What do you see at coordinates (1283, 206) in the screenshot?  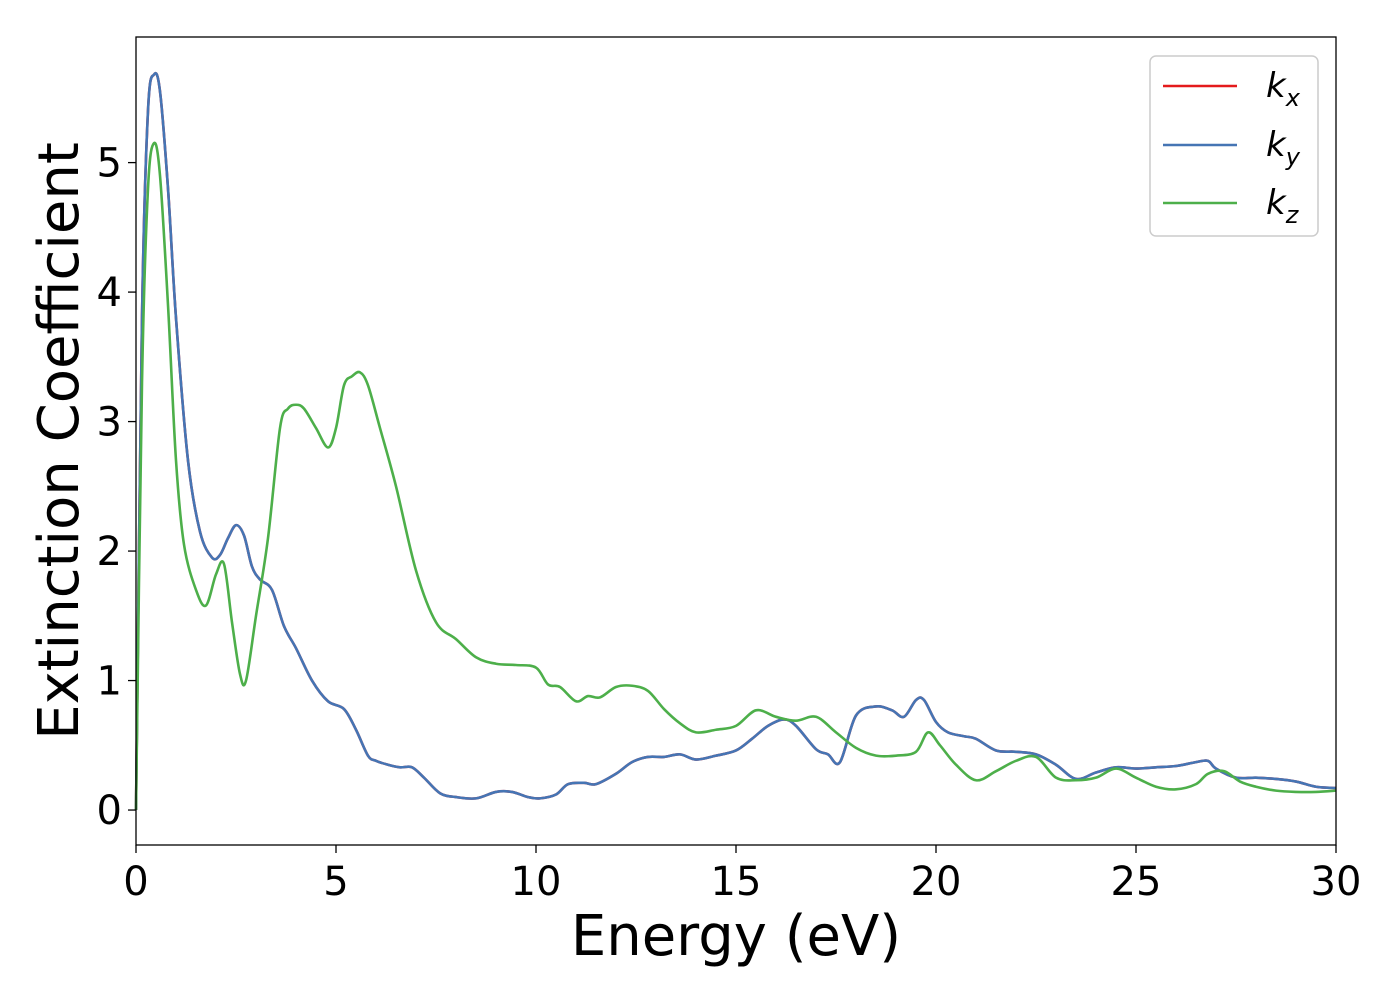 I see `legend-label-kz: kz` at bounding box center [1283, 206].